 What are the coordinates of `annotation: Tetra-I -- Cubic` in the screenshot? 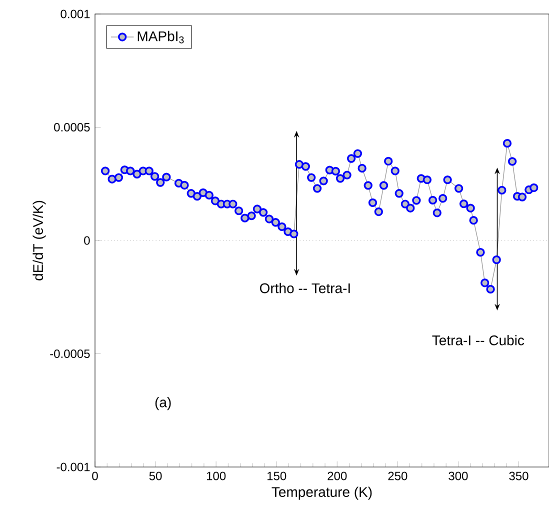 It's located at (478, 340).